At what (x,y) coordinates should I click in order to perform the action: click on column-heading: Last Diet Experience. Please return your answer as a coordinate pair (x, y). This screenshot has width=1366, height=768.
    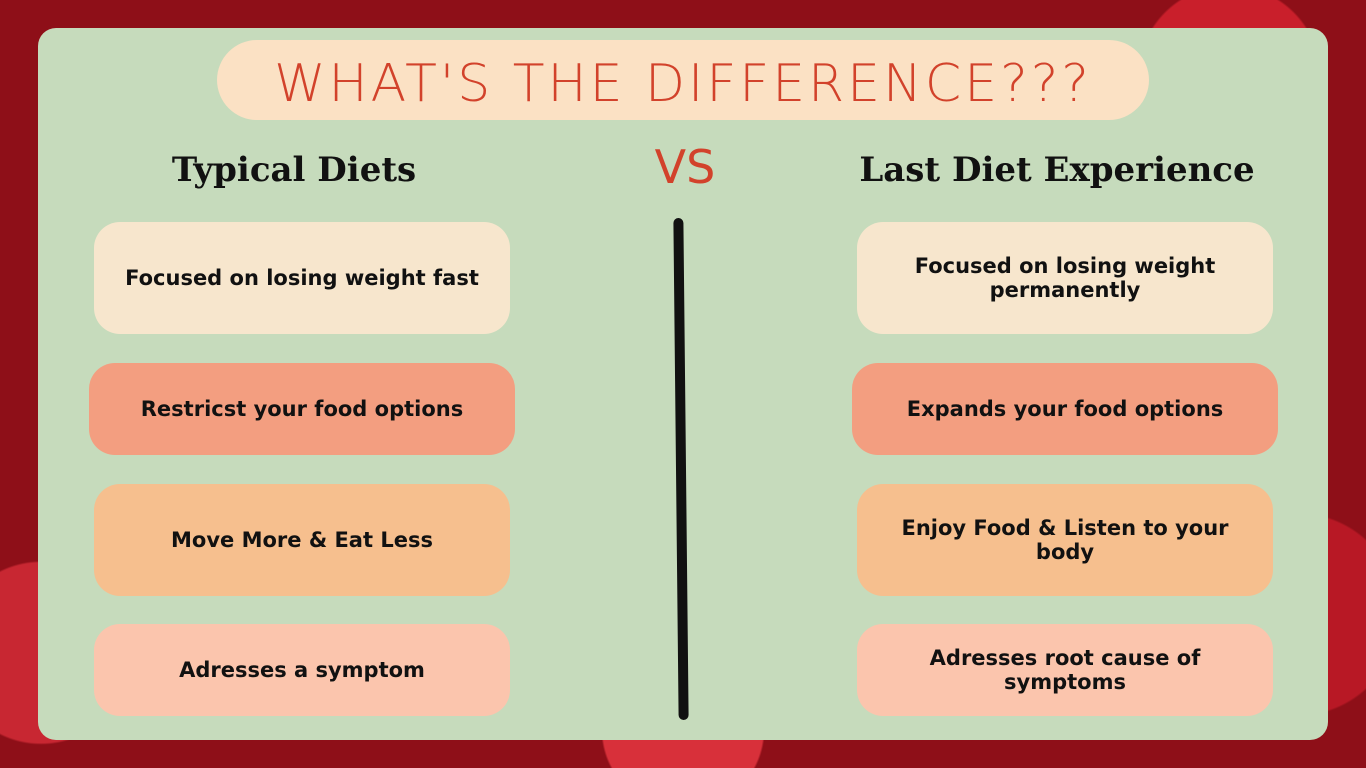
    Looking at the image, I should click on (1057, 170).